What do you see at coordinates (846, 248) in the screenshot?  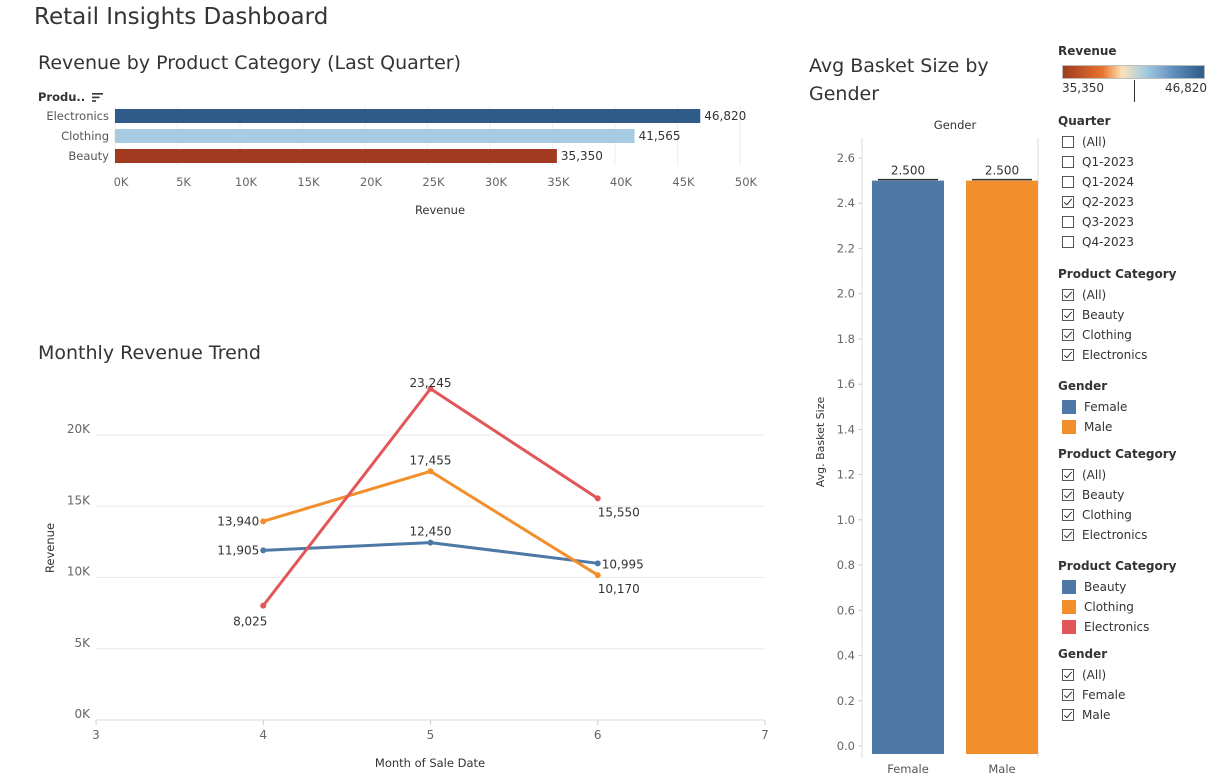 I see `basket-y-tick-label: 2.2` at bounding box center [846, 248].